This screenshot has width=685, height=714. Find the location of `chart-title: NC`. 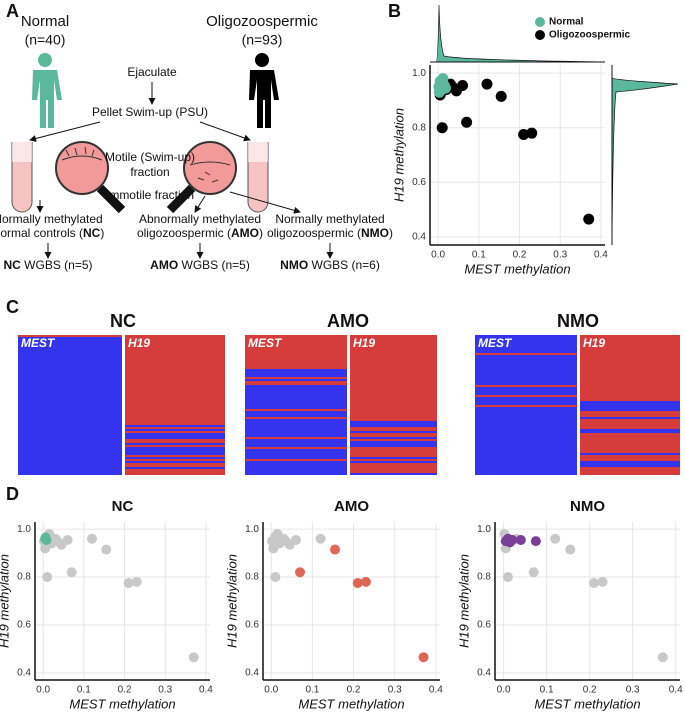

chart-title: NC is located at coordinates (123, 506).